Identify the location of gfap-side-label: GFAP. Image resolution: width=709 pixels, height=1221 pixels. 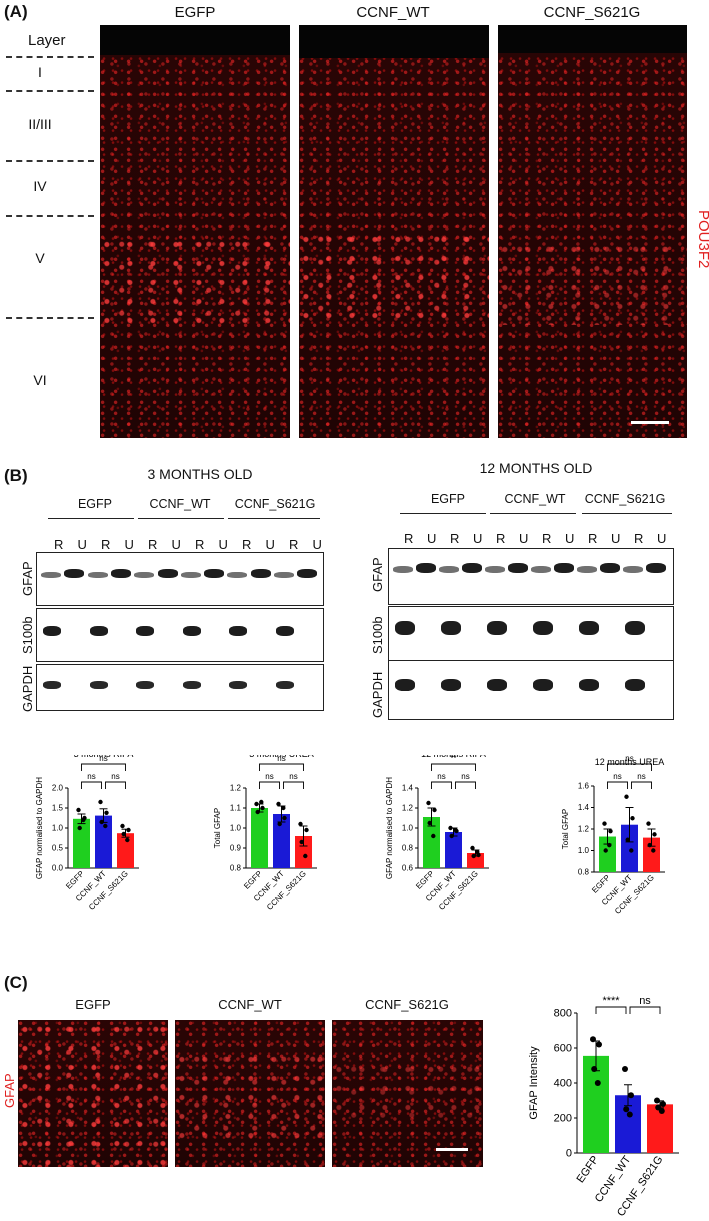
(9, 1090).